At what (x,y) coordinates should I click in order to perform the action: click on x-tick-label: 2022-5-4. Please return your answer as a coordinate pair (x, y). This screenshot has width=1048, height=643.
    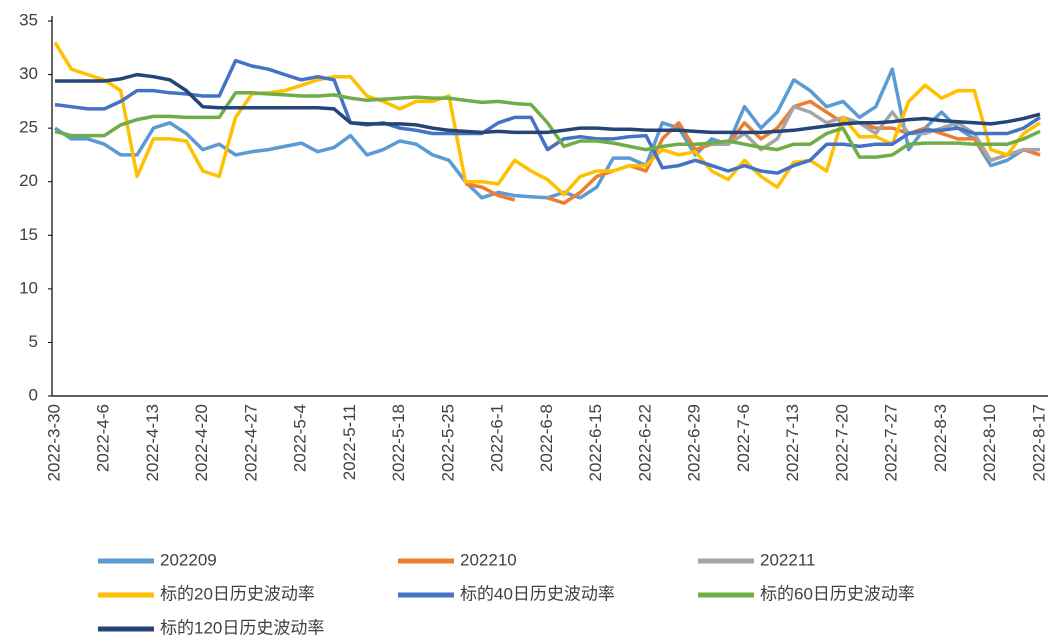
    Looking at the image, I should click on (300, 438).